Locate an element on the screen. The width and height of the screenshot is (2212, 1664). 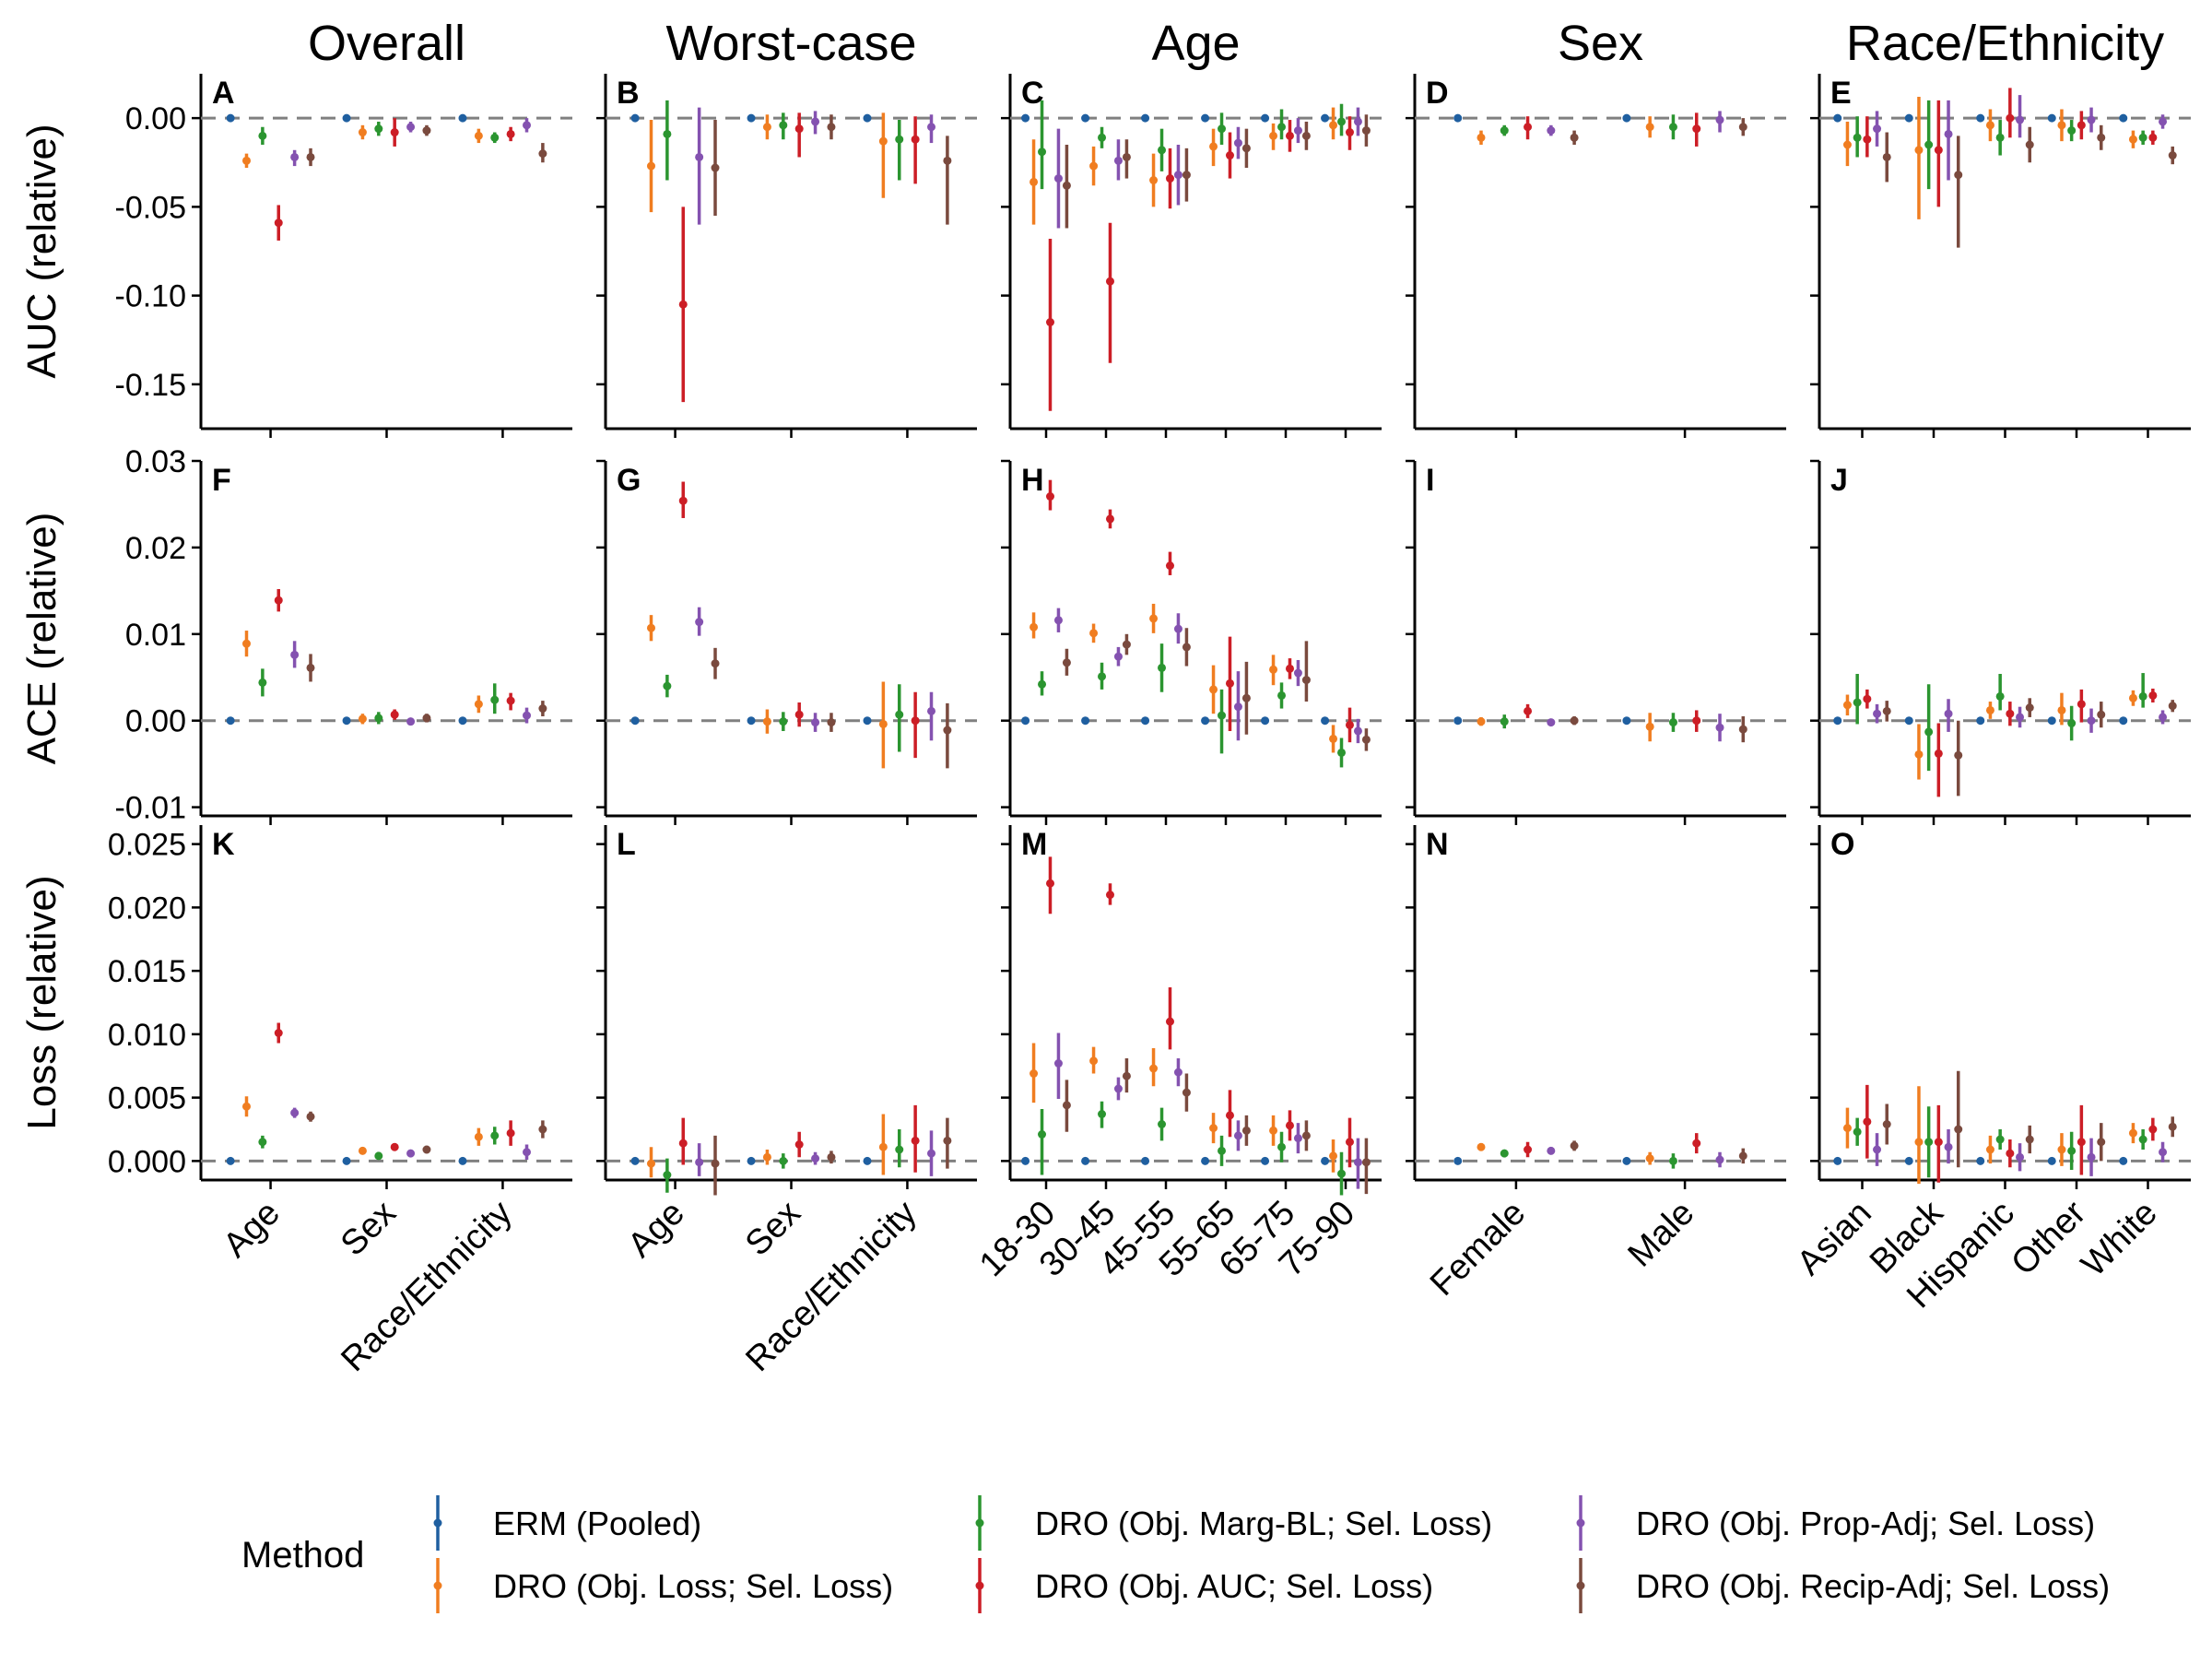
panel-letter-l: L is located at coordinates (626, 844).